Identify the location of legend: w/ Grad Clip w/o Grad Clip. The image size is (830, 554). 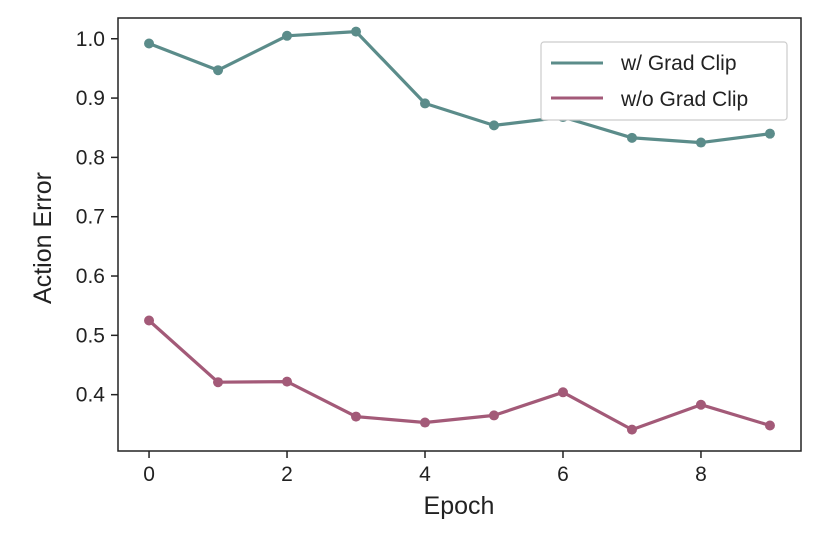
(664, 81).